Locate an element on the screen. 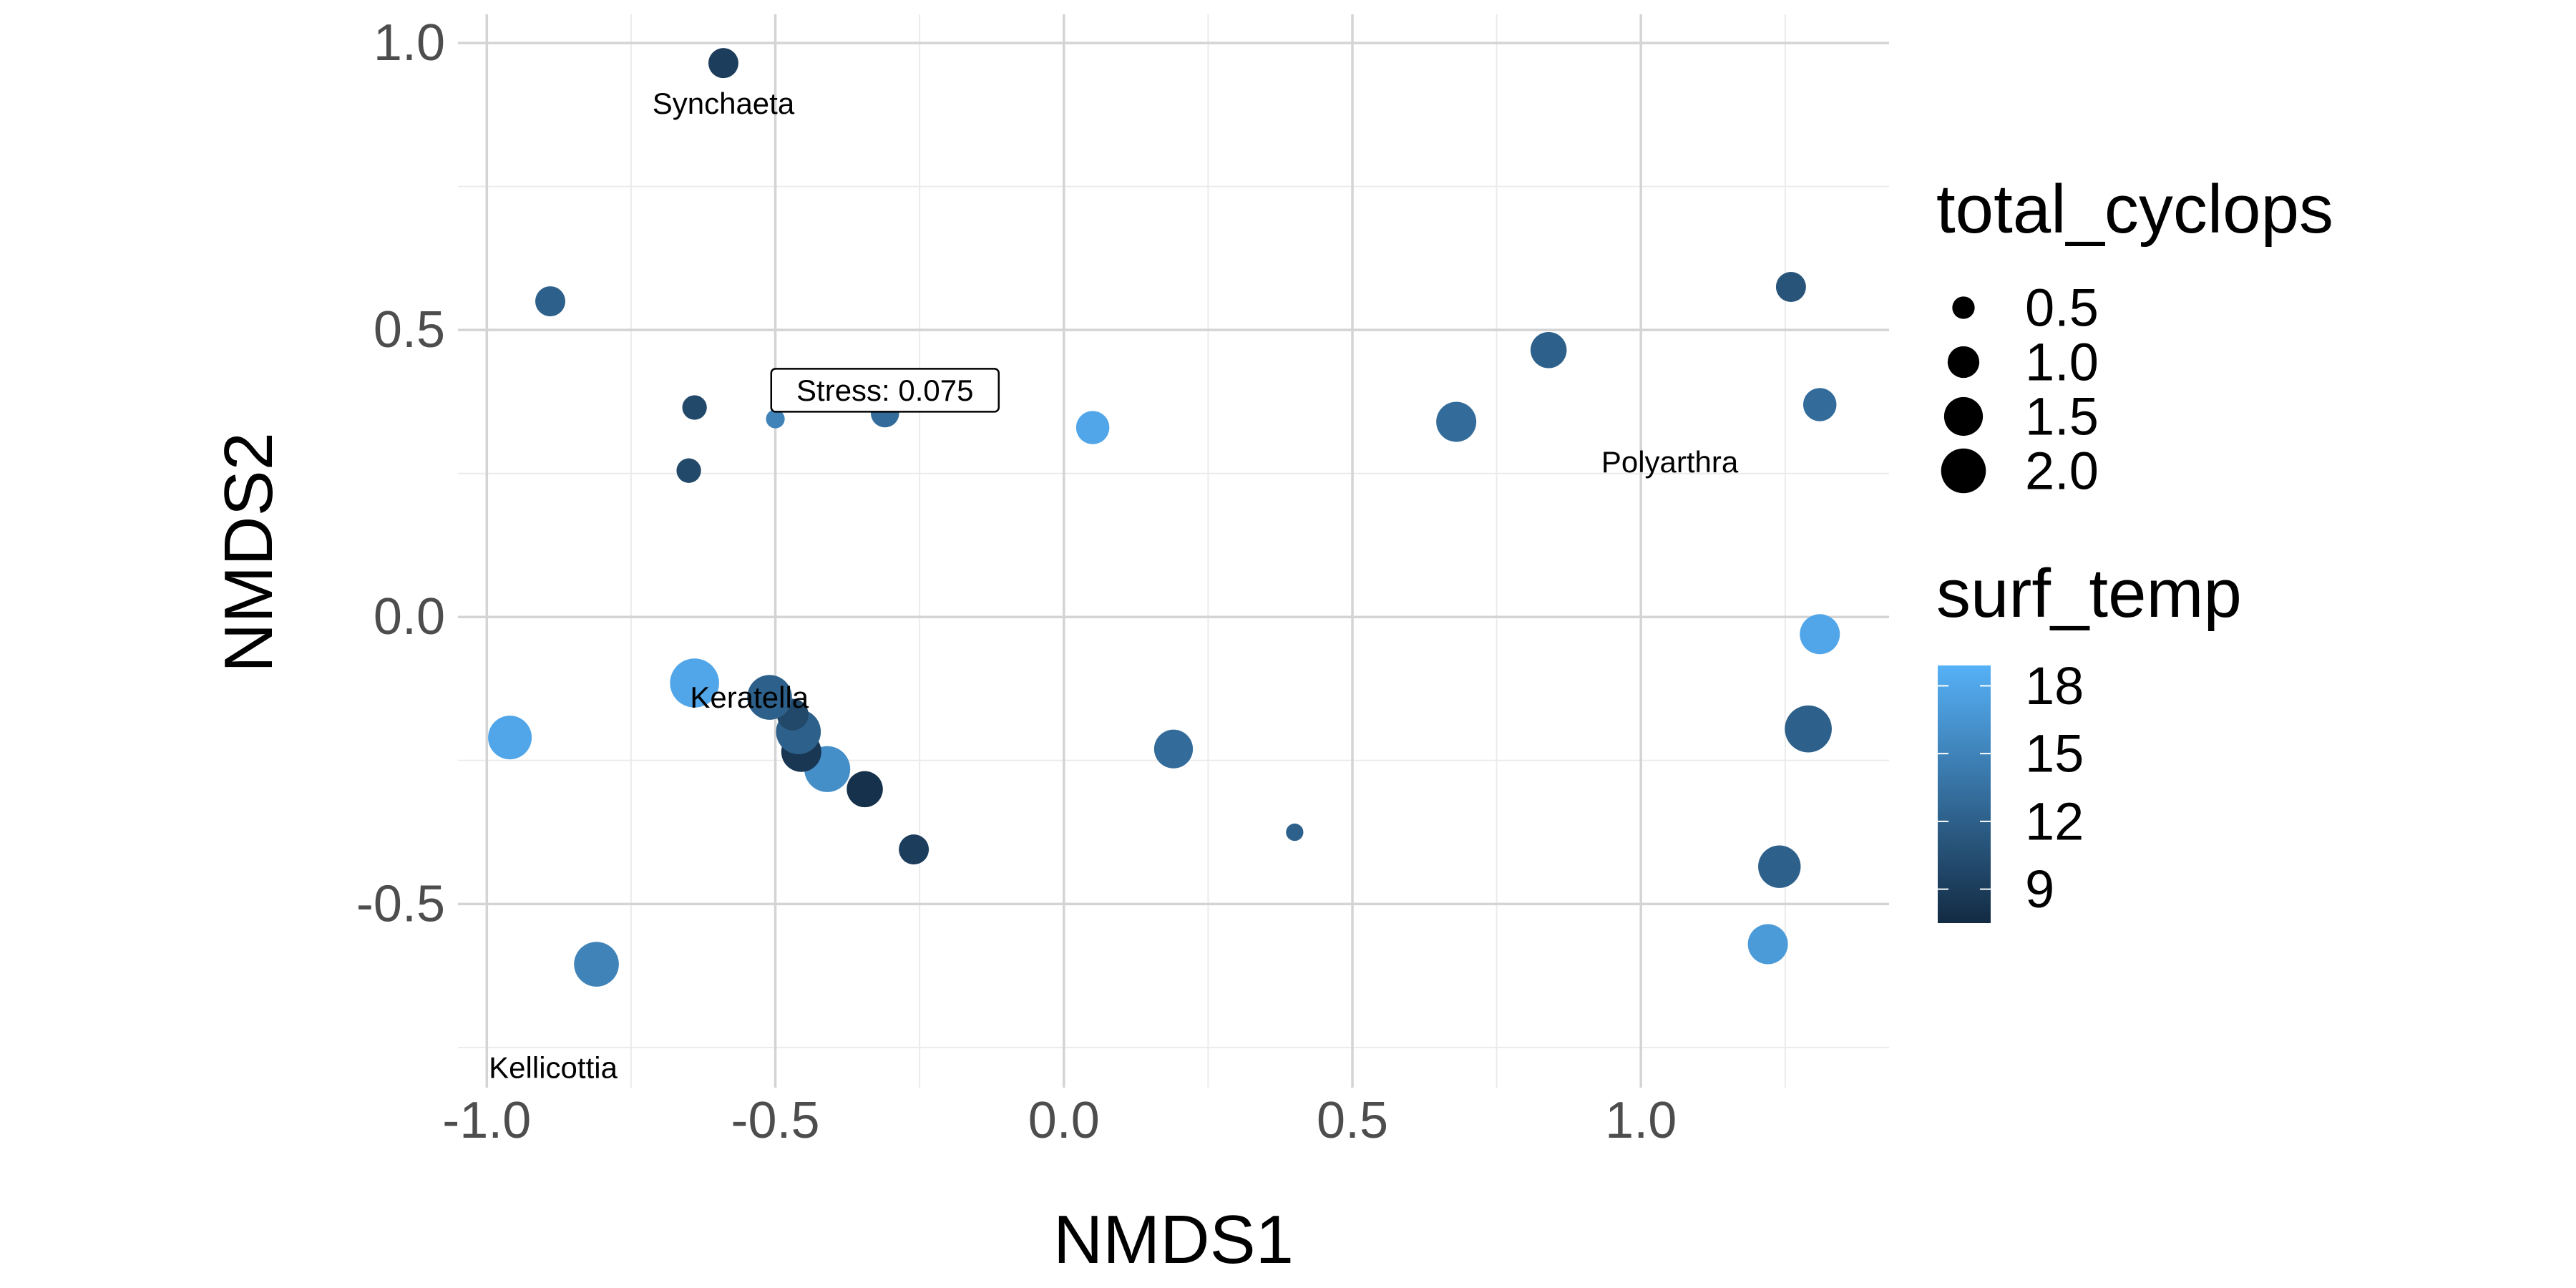  stress-box is located at coordinates (885, 390).